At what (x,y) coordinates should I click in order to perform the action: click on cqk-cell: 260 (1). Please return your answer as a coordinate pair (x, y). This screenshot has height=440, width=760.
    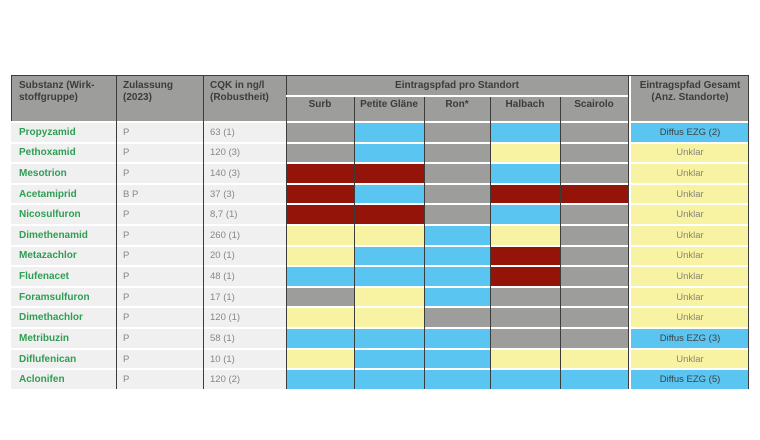
    Looking at the image, I should click on (244, 235).